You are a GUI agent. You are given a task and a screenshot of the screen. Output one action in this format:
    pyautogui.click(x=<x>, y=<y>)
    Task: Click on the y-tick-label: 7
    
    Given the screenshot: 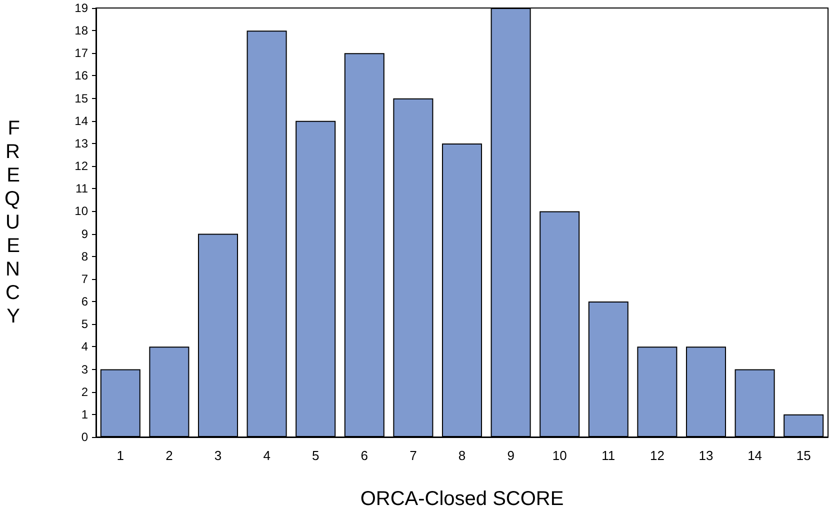 What is the action you would take?
    pyautogui.click(x=84, y=279)
    